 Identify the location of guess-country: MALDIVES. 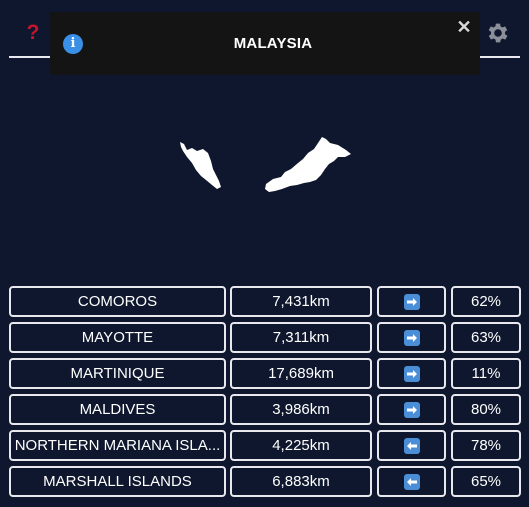
(117, 409).